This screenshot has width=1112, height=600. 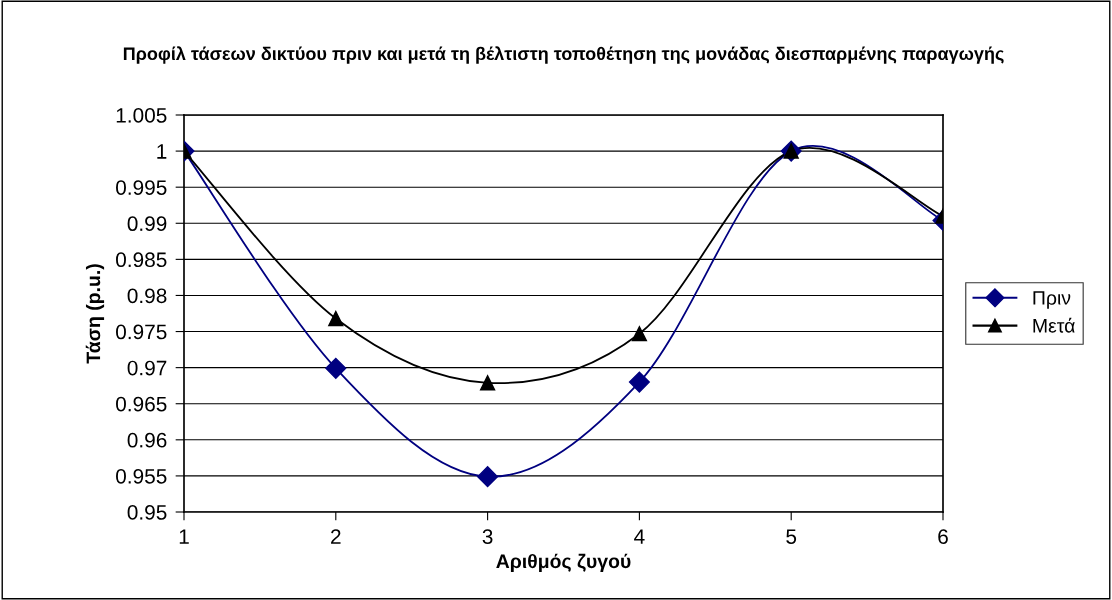 What do you see at coordinates (141, 187) in the screenshot?
I see `y-tick-label: 0.995` at bounding box center [141, 187].